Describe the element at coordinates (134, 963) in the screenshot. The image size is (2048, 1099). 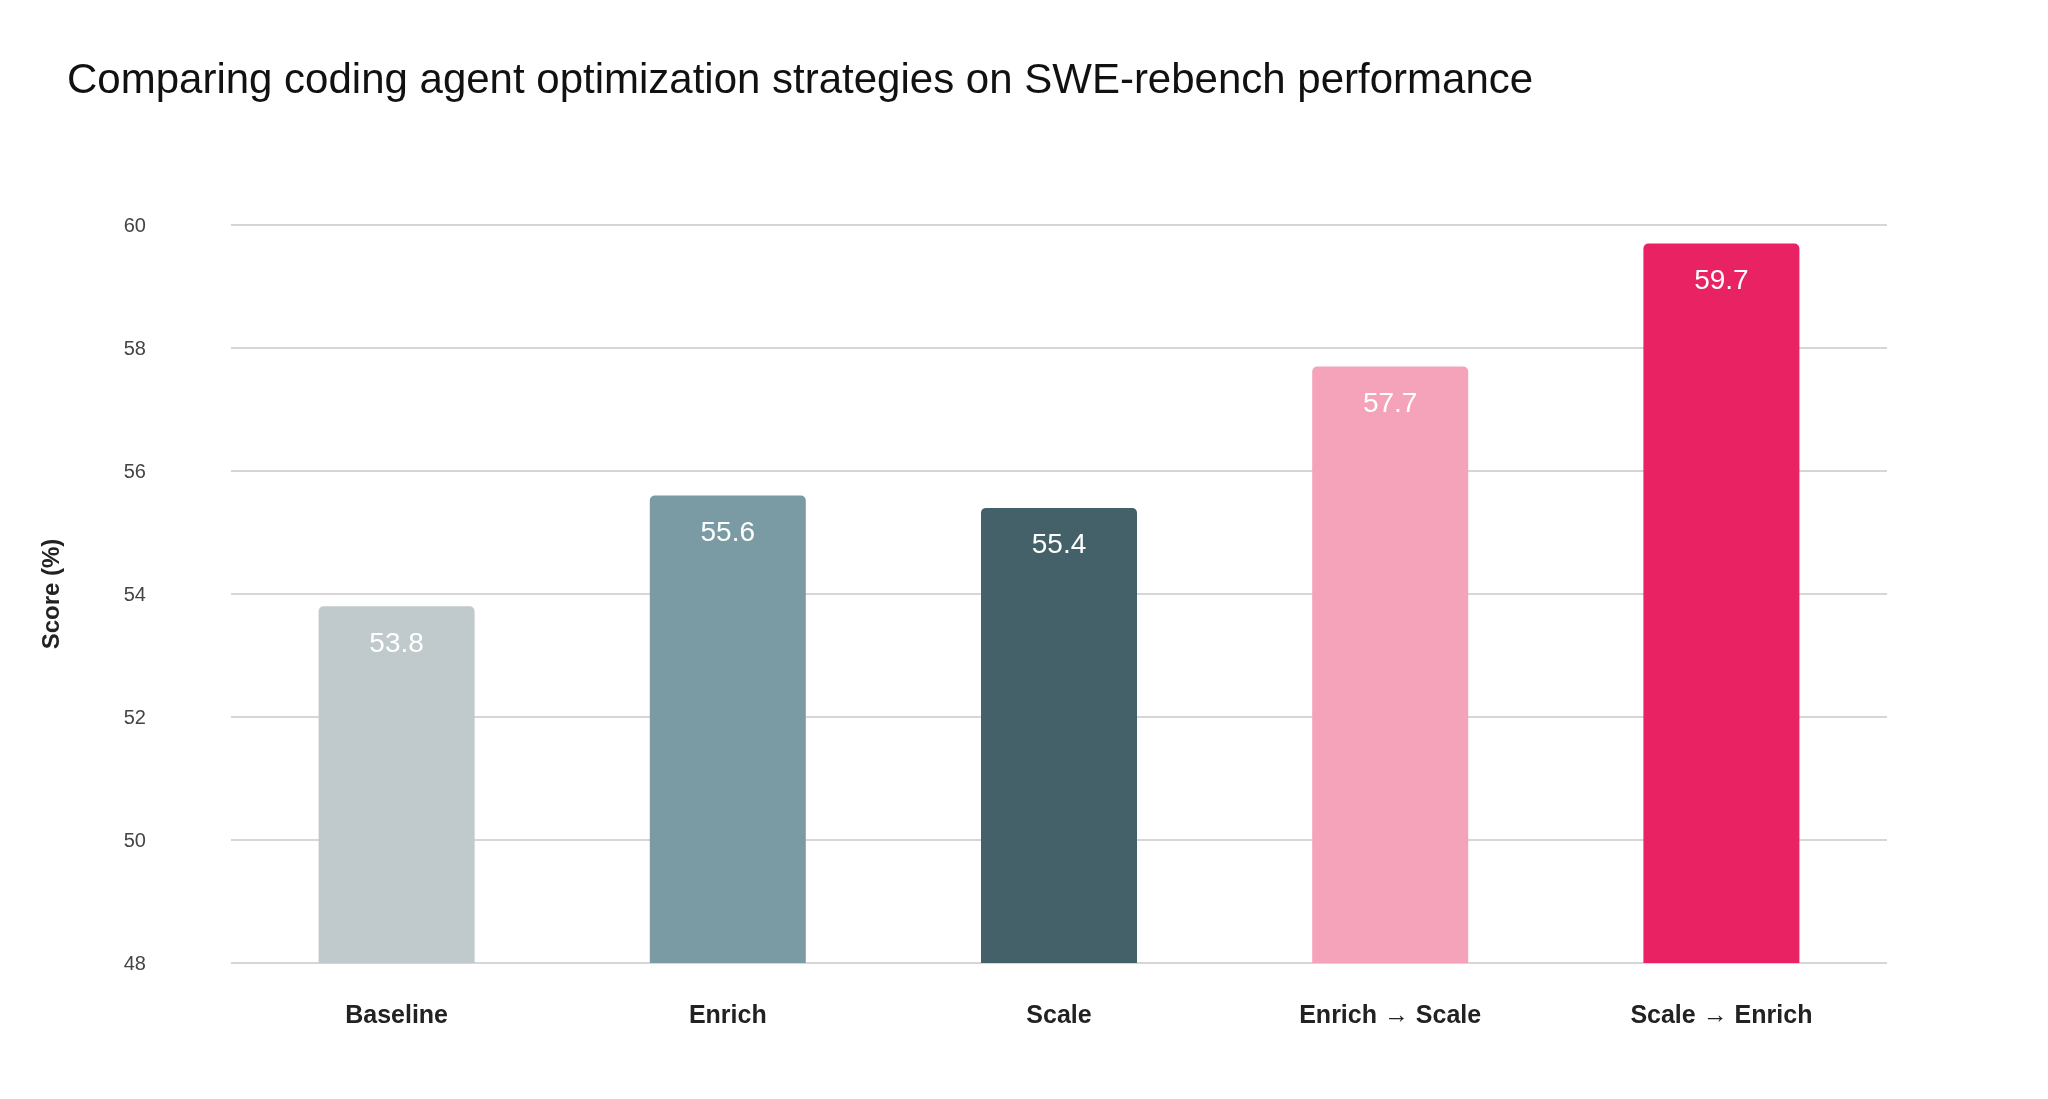
I see `y-tick-label: 48` at that location.